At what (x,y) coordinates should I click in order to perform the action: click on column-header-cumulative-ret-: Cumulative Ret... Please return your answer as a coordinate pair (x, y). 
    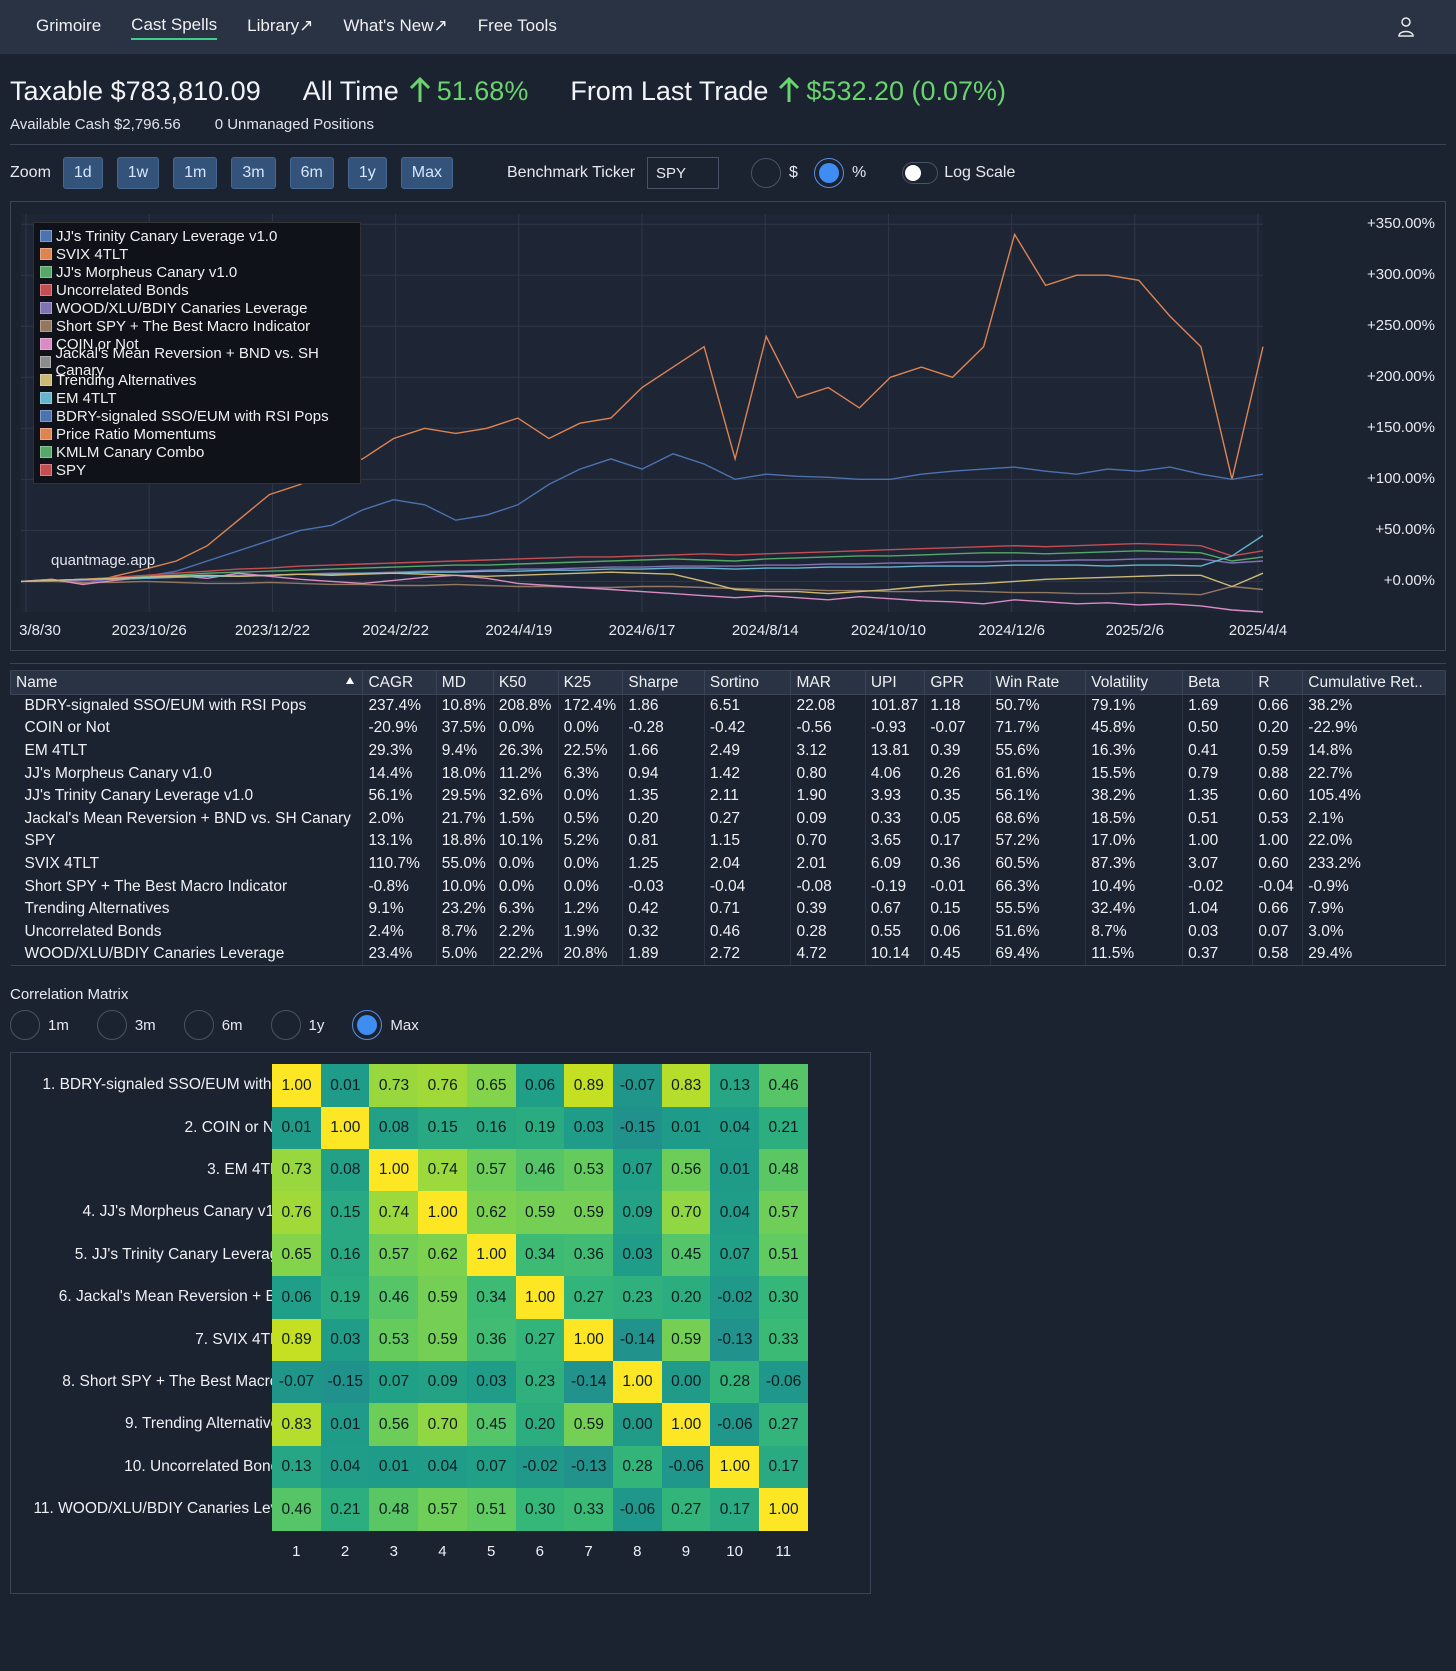
    Looking at the image, I should click on (1374, 682).